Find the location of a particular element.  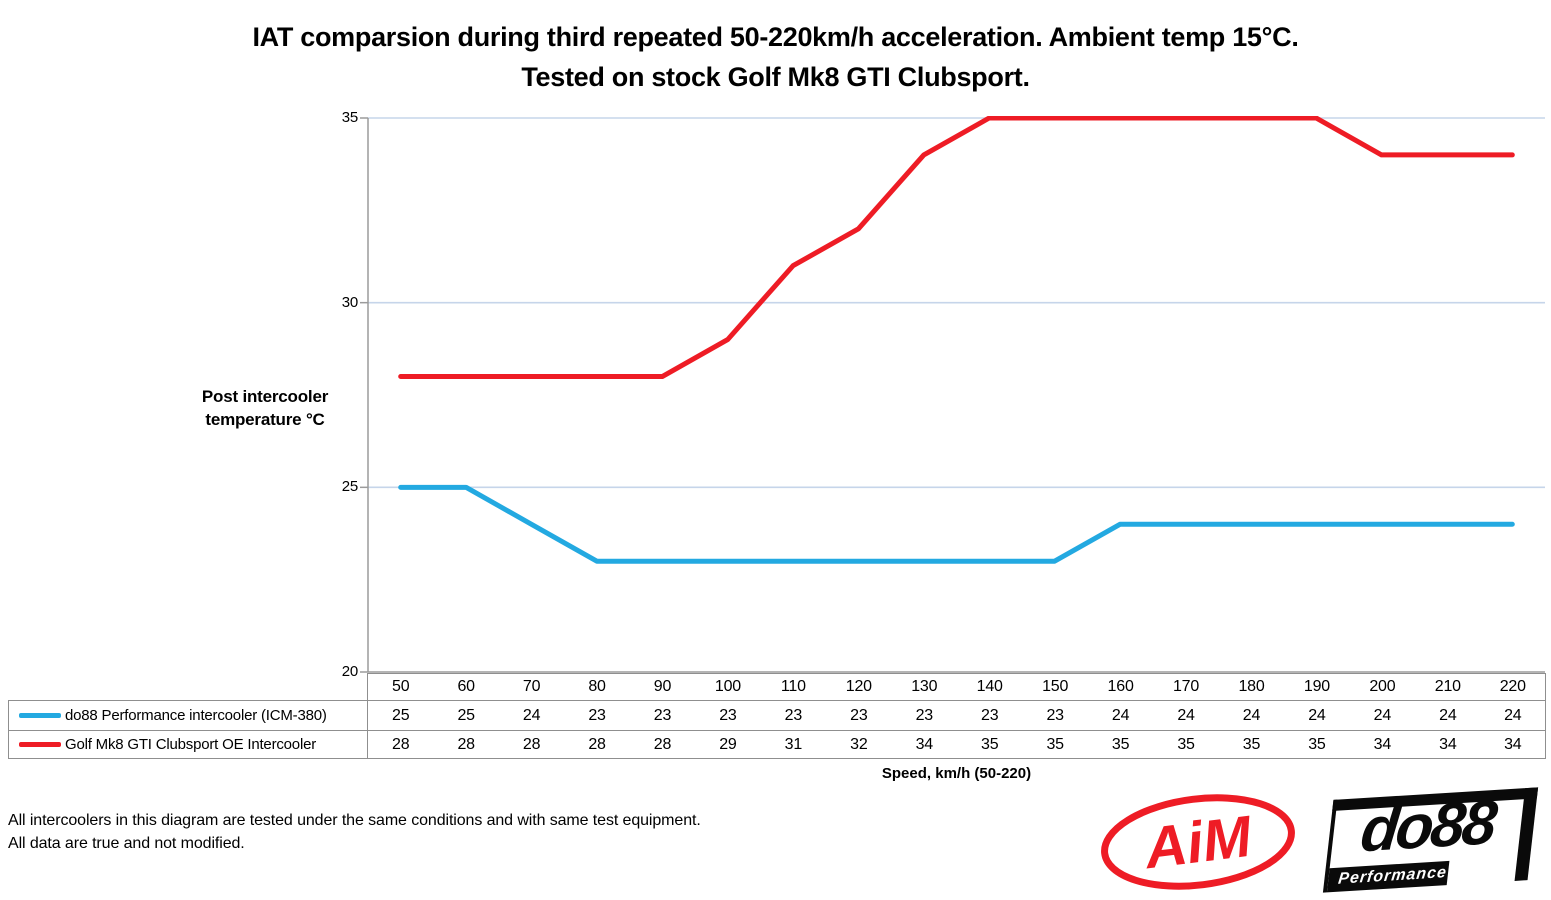

table-speed-cell: 140 is located at coordinates (989, 686).